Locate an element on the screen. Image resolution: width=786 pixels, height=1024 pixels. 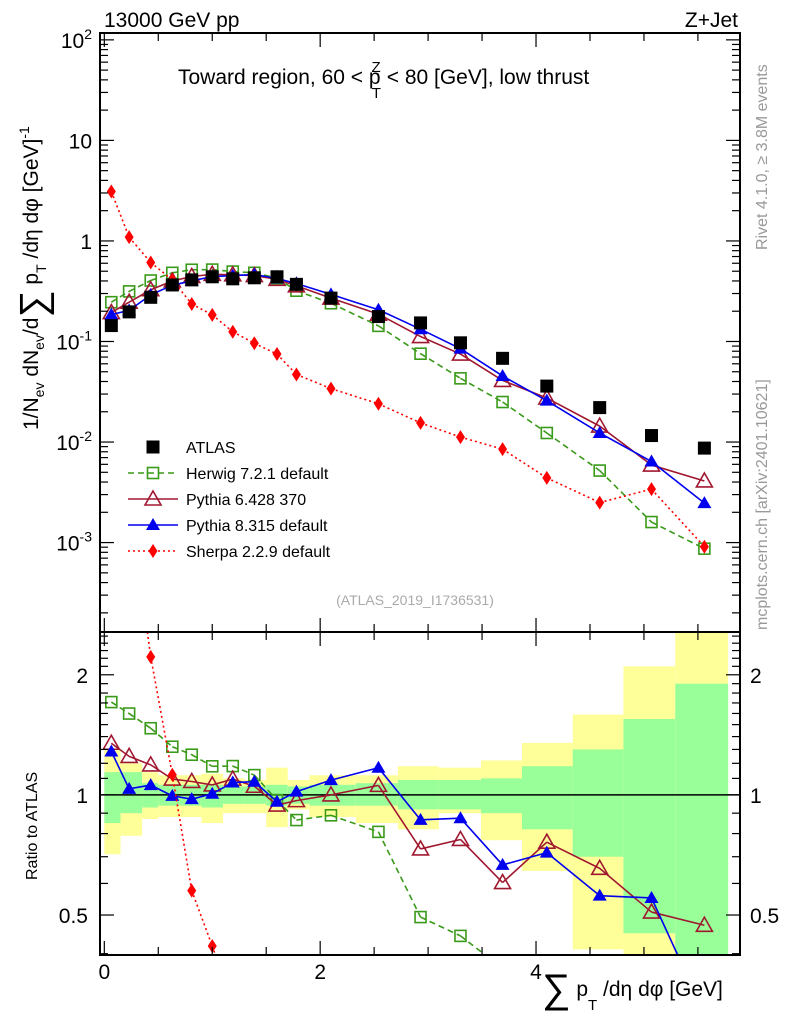
y-tick-label: 10⁻¹ is located at coordinates (74, 340).